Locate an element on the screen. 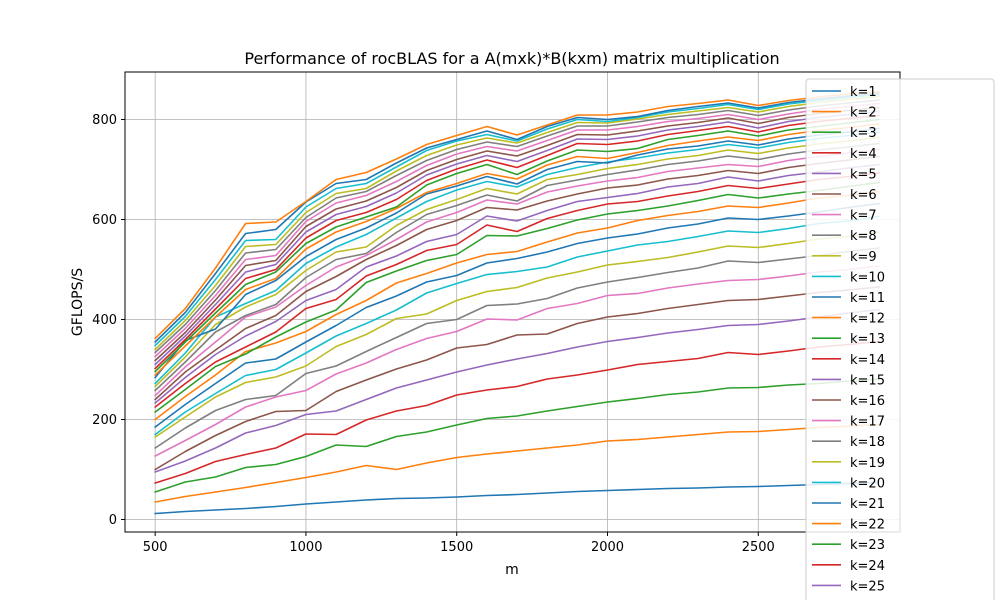  legend-entry-label: k=5 is located at coordinates (863, 174).